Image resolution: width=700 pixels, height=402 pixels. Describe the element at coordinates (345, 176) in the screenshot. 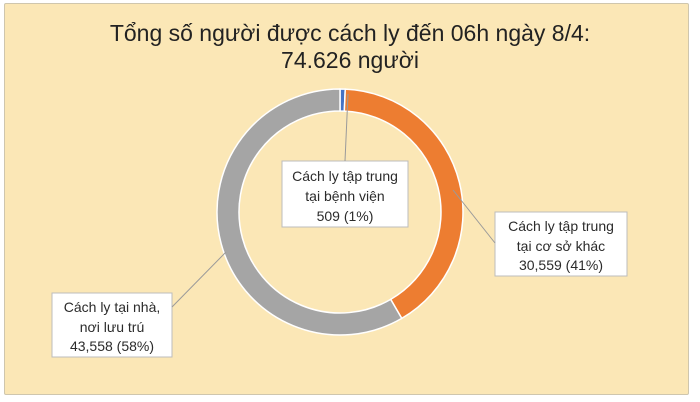

I see `label-hospital-line-1: Cách ly tập trung` at that location.